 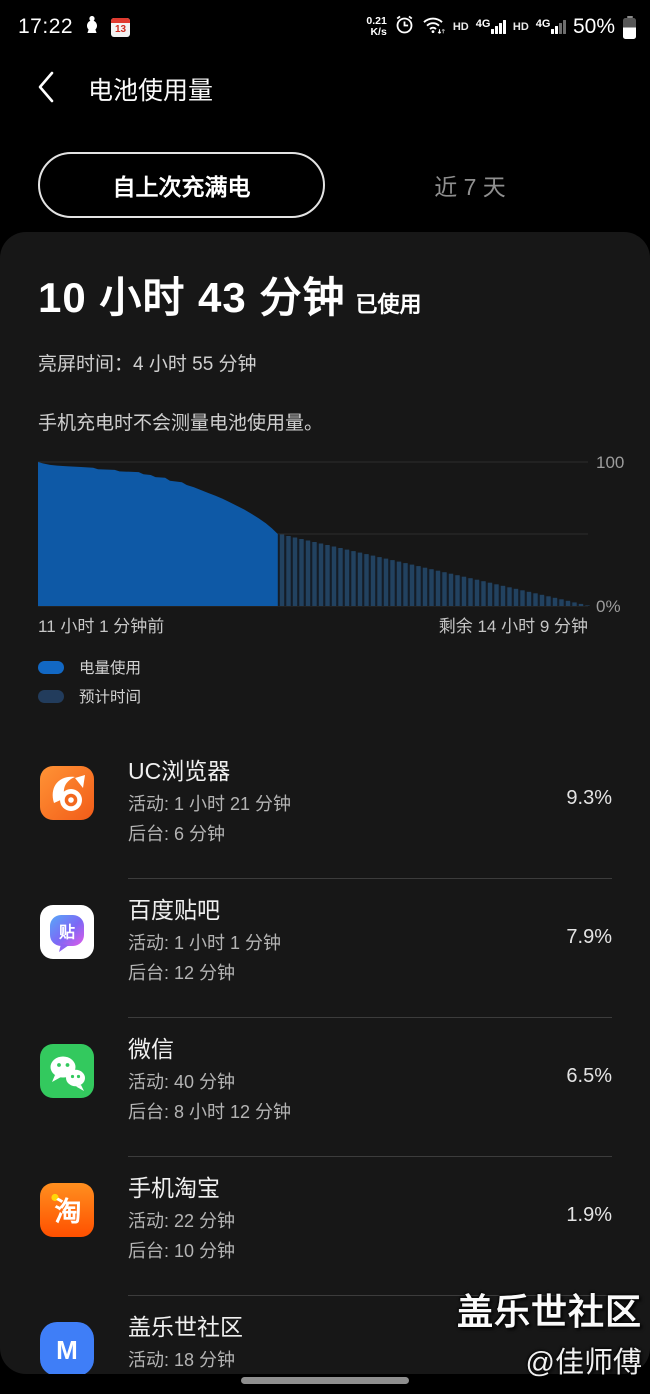 What do you see at coordinates (551, 26) in the screenshot?
I see `signal-4g-icon-2: 4G` at bounding box center [551, 26].